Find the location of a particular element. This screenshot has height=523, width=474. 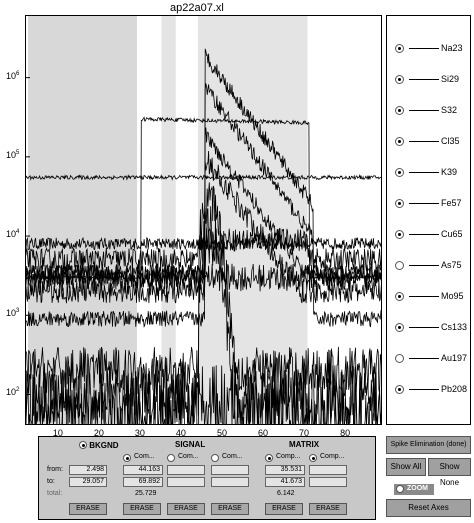

y-tick-label: 10² is located at coordinates (13, 392).